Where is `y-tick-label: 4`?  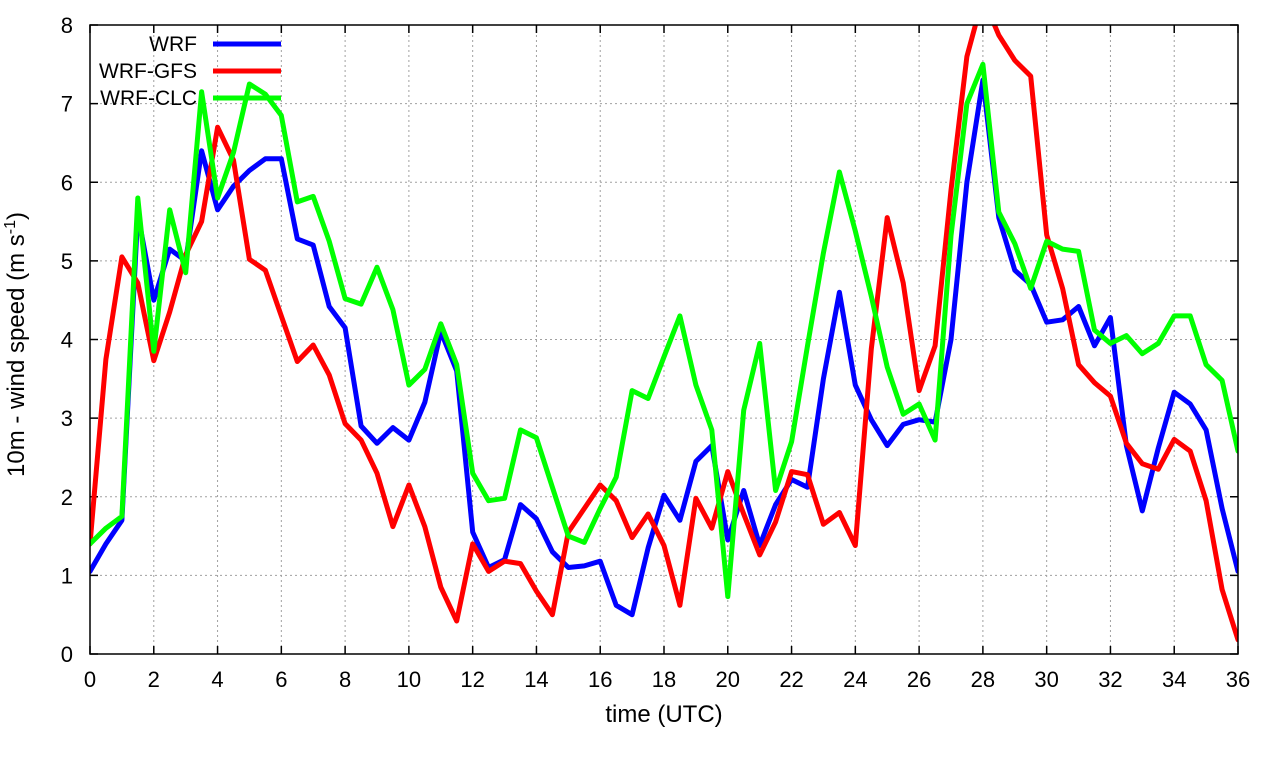 y-tick-label: 4 is located at coordinates (67, 340).